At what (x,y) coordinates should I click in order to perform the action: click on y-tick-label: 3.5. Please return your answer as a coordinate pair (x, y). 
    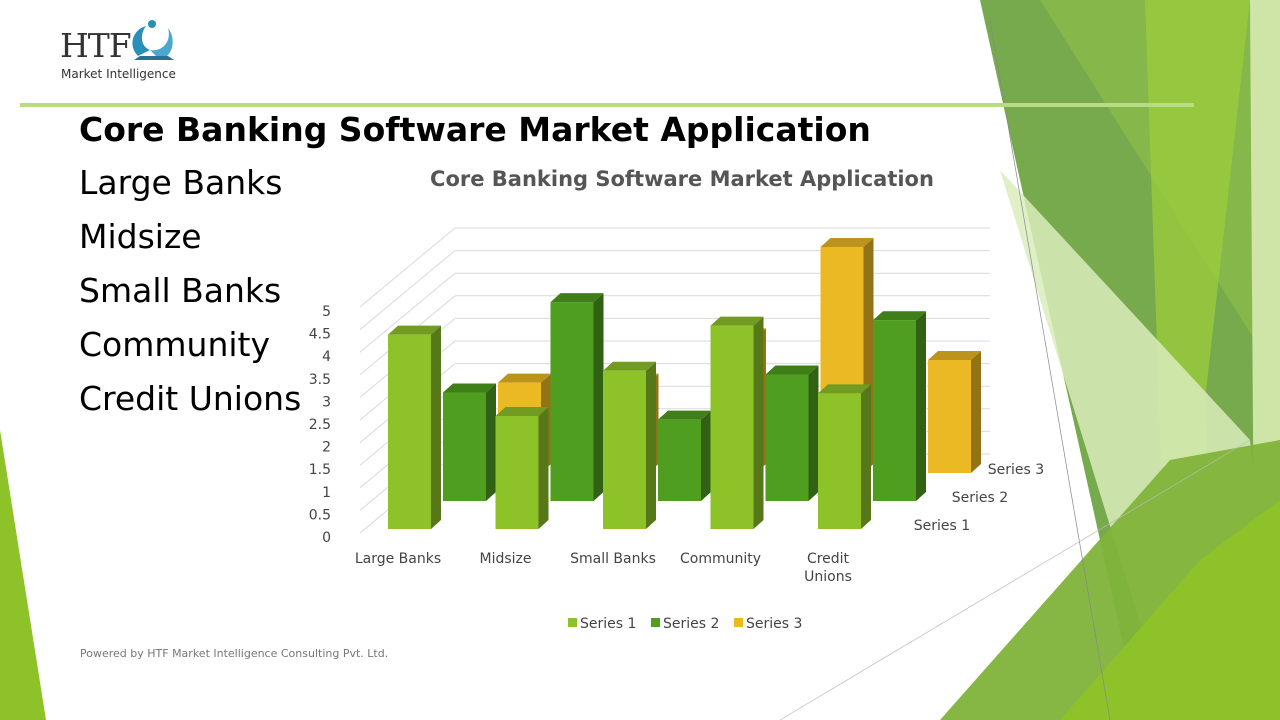
    Looking at the image, I should click on (320, 380).